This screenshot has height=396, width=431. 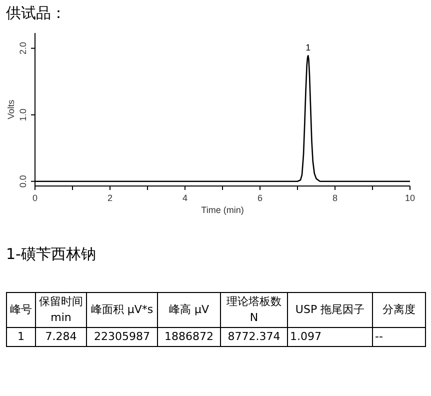 I want to click on text: 分离度, so click(x=399, y=310).